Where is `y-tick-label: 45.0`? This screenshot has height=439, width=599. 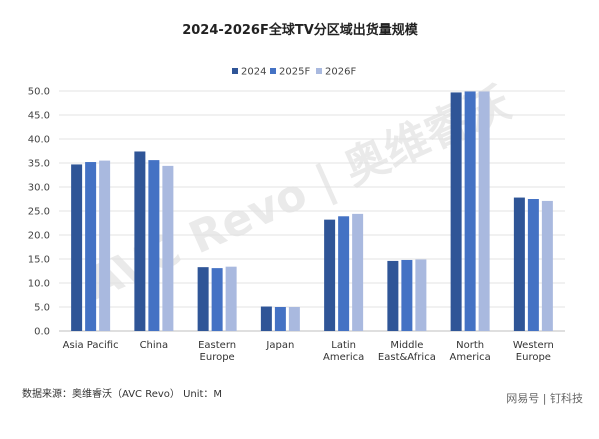 y-tick-label: 45.0 is located at coordinates (39, 116).